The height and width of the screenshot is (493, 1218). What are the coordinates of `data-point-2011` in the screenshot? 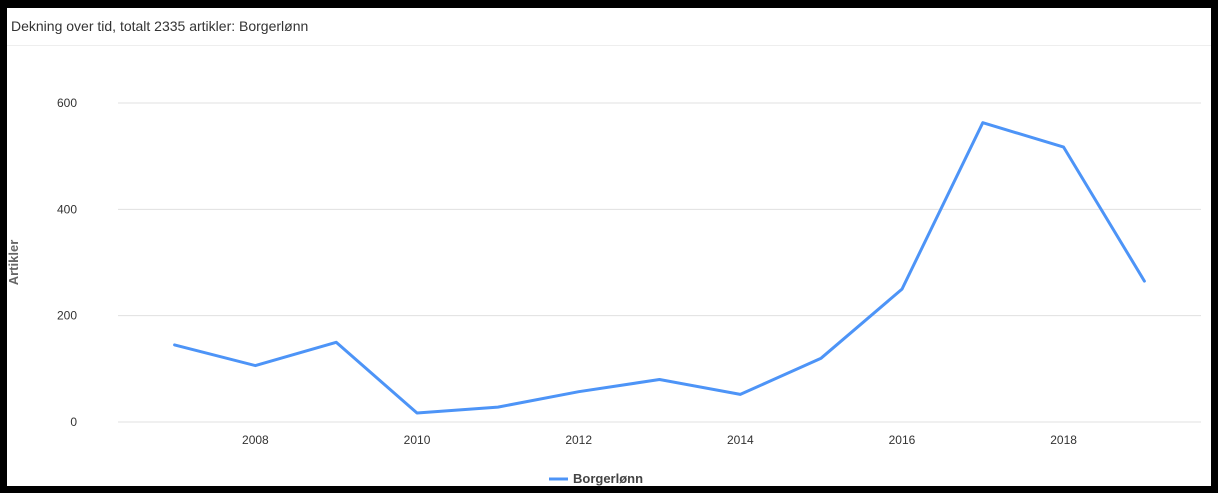 It's located at (498, 407).